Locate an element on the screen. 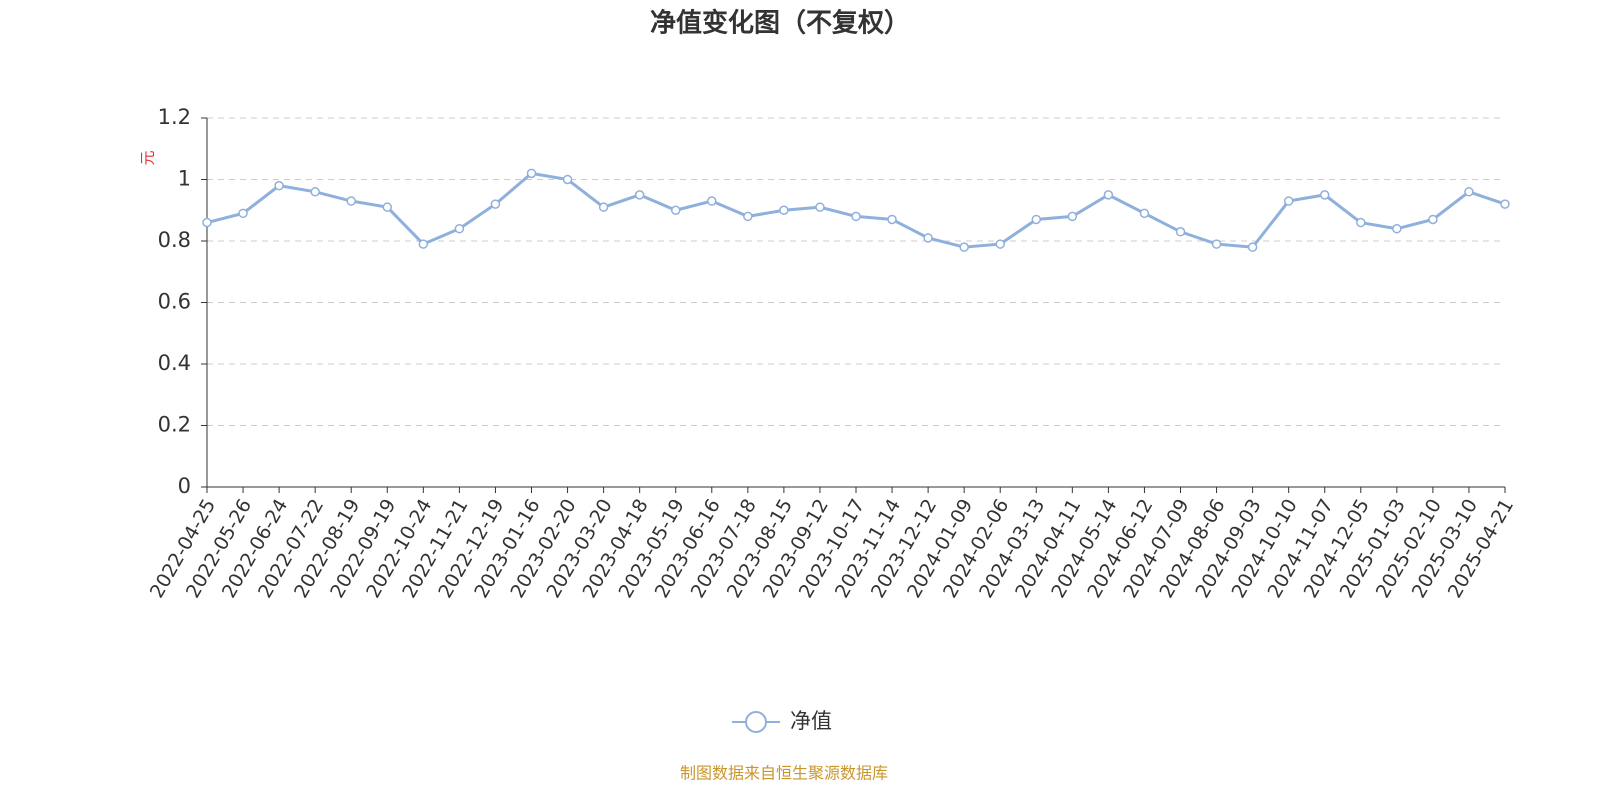  y-tick-label: 0 is located at coordinates (184, 486).